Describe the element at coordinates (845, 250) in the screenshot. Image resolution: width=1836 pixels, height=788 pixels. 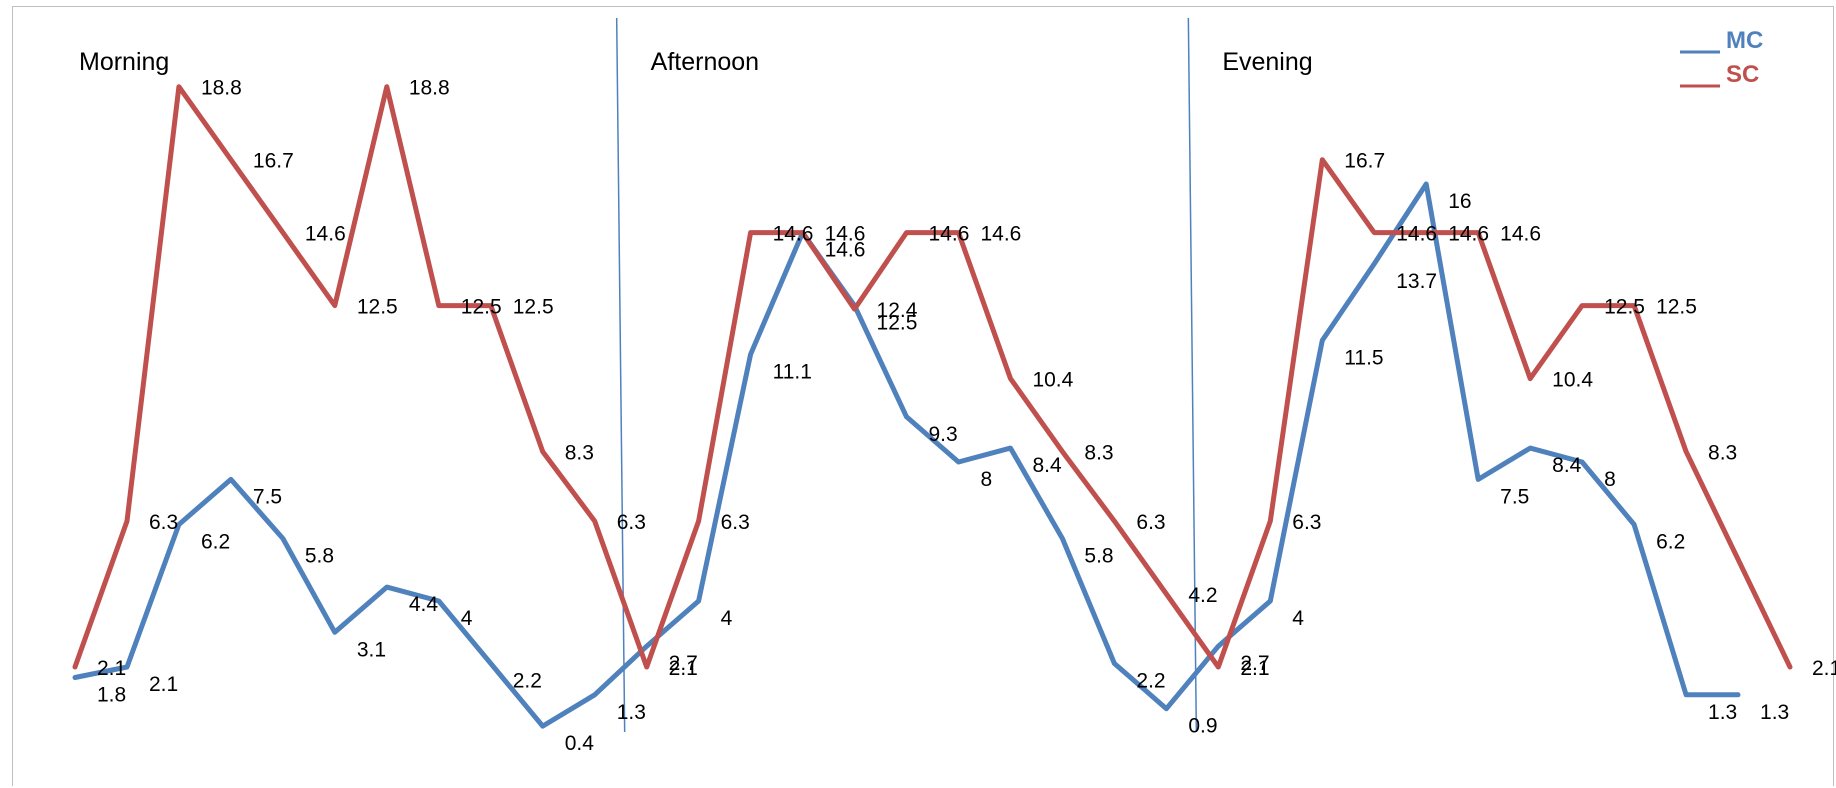
I see `data-label-mc: 14.6` at that location.